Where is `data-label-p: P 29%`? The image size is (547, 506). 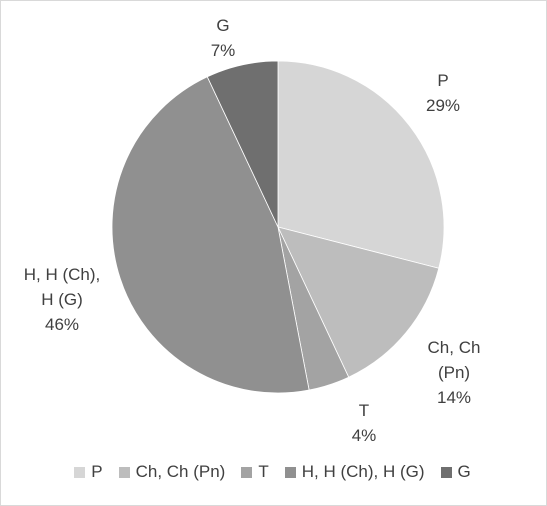
data-label-p: P 29% is located at coordinates (443, 93).